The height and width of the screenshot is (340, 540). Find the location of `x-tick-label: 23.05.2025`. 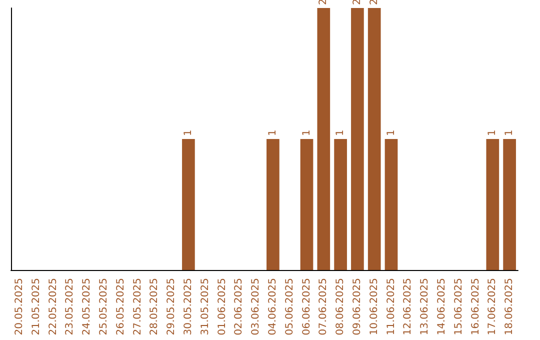

x-tick-label: 23.05.2025 is located at coordinates (70, 307).